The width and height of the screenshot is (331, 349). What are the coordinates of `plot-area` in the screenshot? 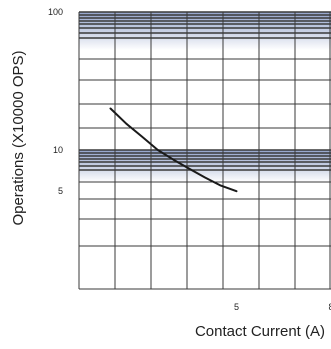 It's located at (173, 150).